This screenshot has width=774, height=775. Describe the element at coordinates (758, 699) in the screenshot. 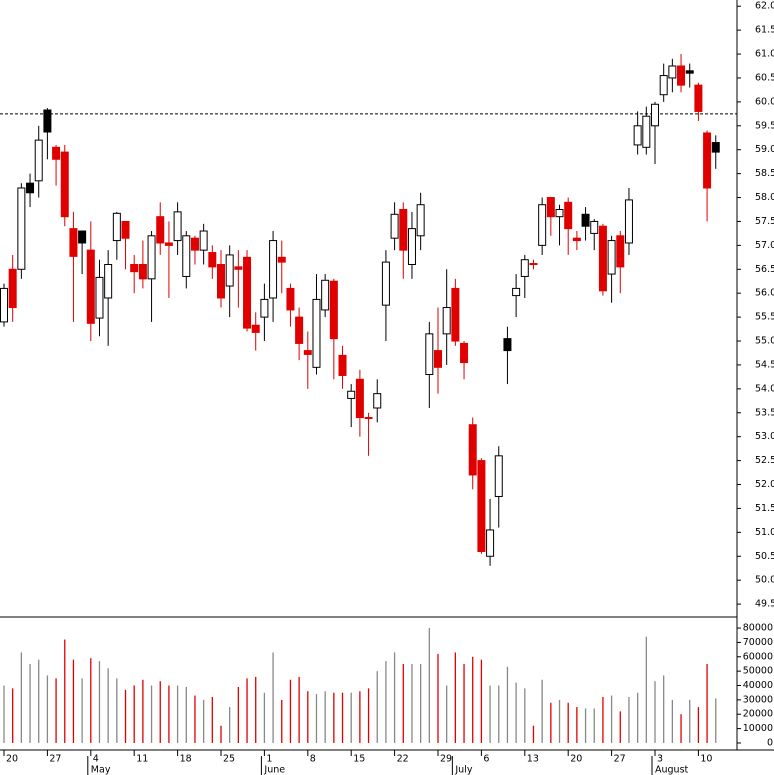

I see `y-tick-label: 30000` at that location.